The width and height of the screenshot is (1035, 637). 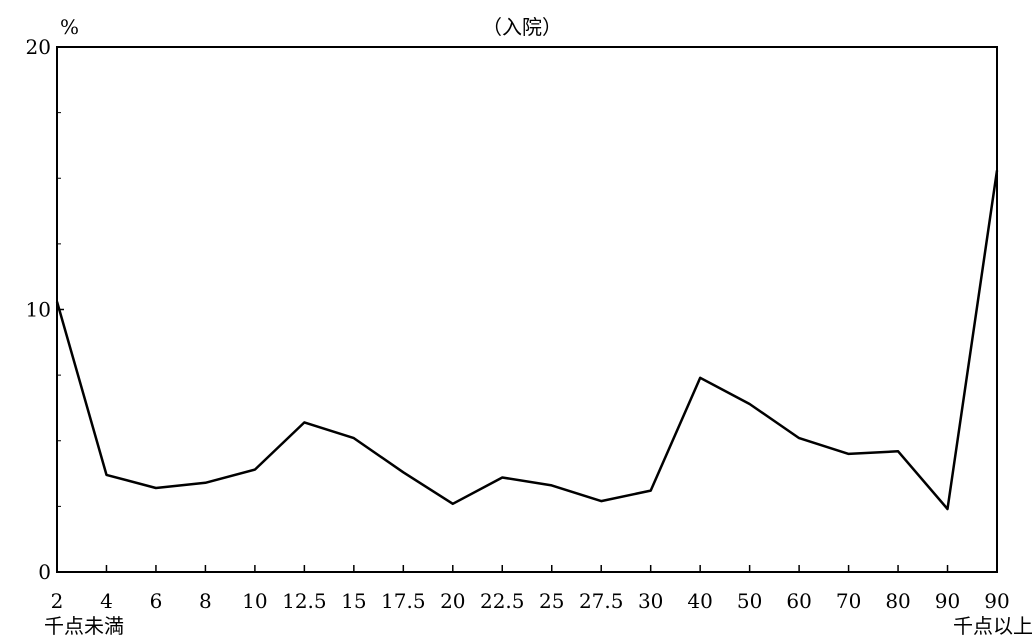 I want to click on x-tick-label: 40, so click(x=699, y=601).